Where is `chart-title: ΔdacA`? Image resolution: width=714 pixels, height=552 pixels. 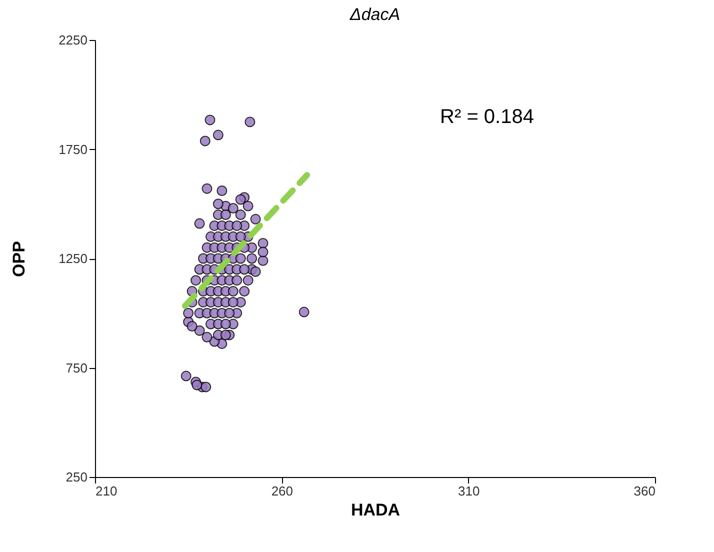 chart-title: ΔdacA is located at coordinates (374, 14).